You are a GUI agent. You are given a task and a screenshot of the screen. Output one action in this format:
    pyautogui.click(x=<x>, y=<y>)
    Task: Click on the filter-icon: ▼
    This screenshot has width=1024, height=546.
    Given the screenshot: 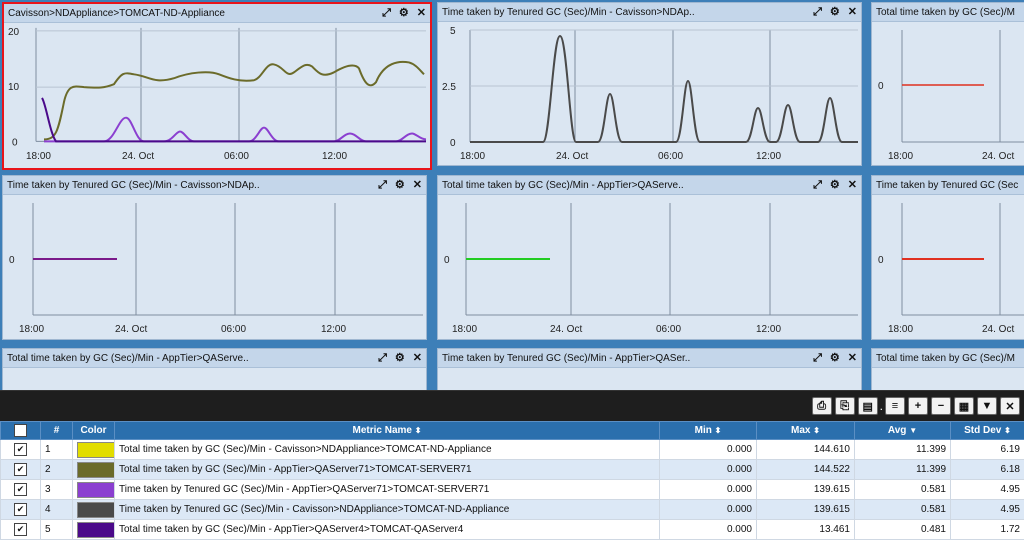 What is the action you would take?
    pyautogui.click(x=987, y=406)
    